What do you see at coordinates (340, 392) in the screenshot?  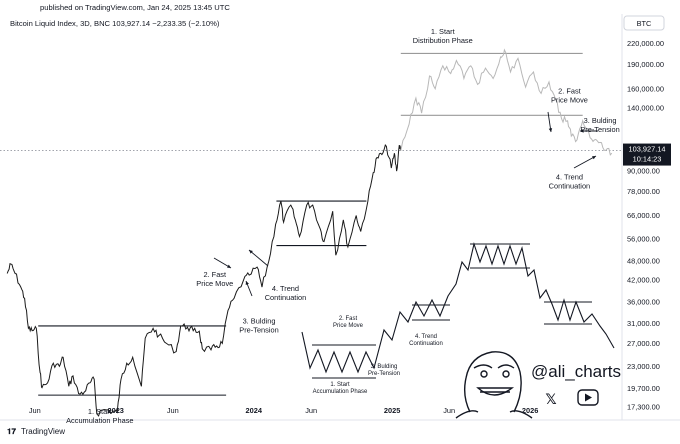 I see `inset-annotation-text: Accumulation Phase` at bounding box center [340, 392].